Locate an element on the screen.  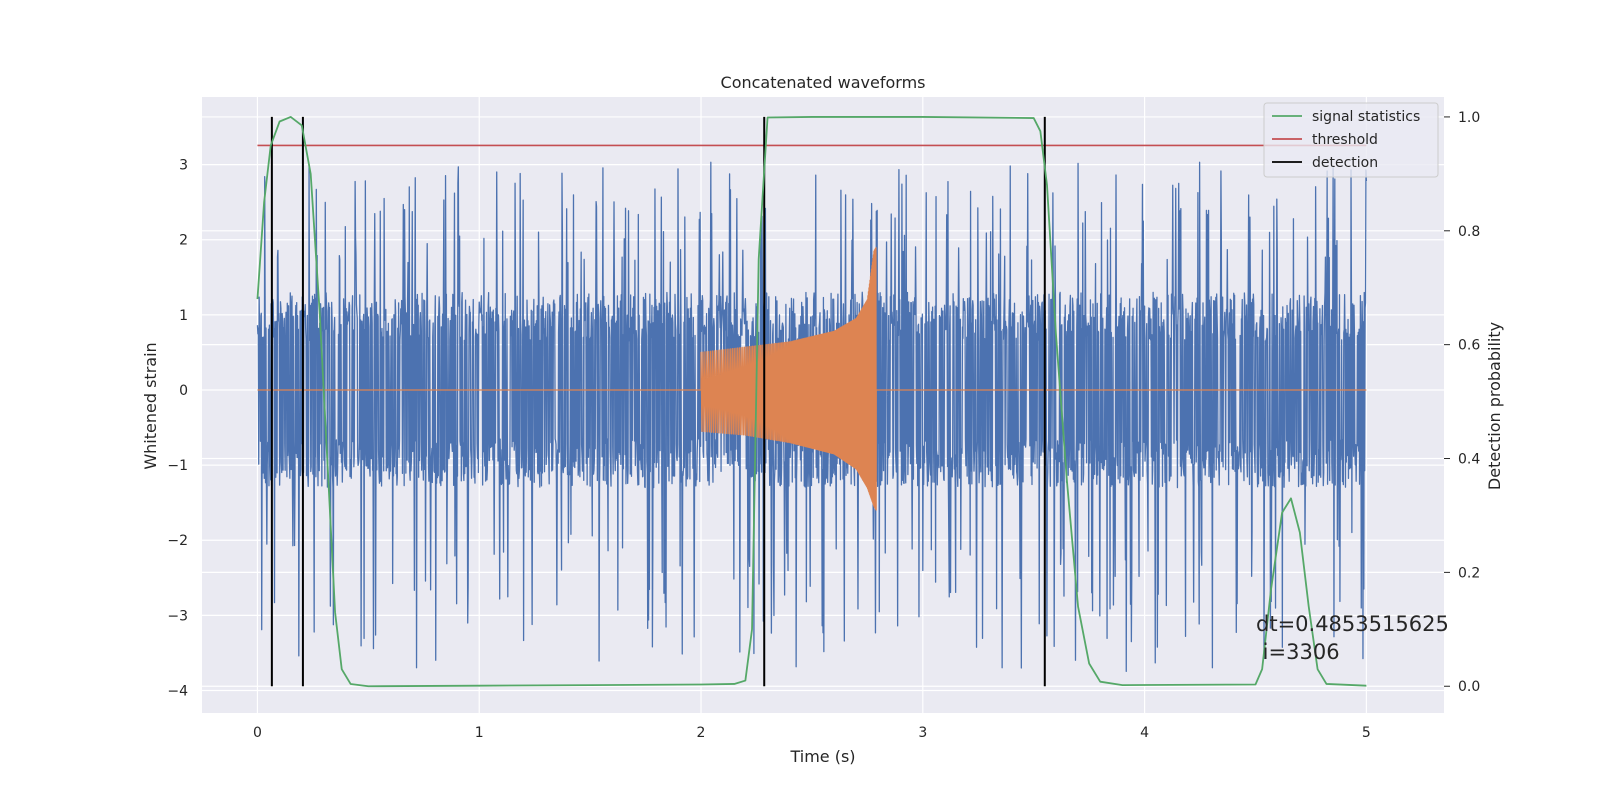
legend-label: threshold is located at coordinates (1345, 140).